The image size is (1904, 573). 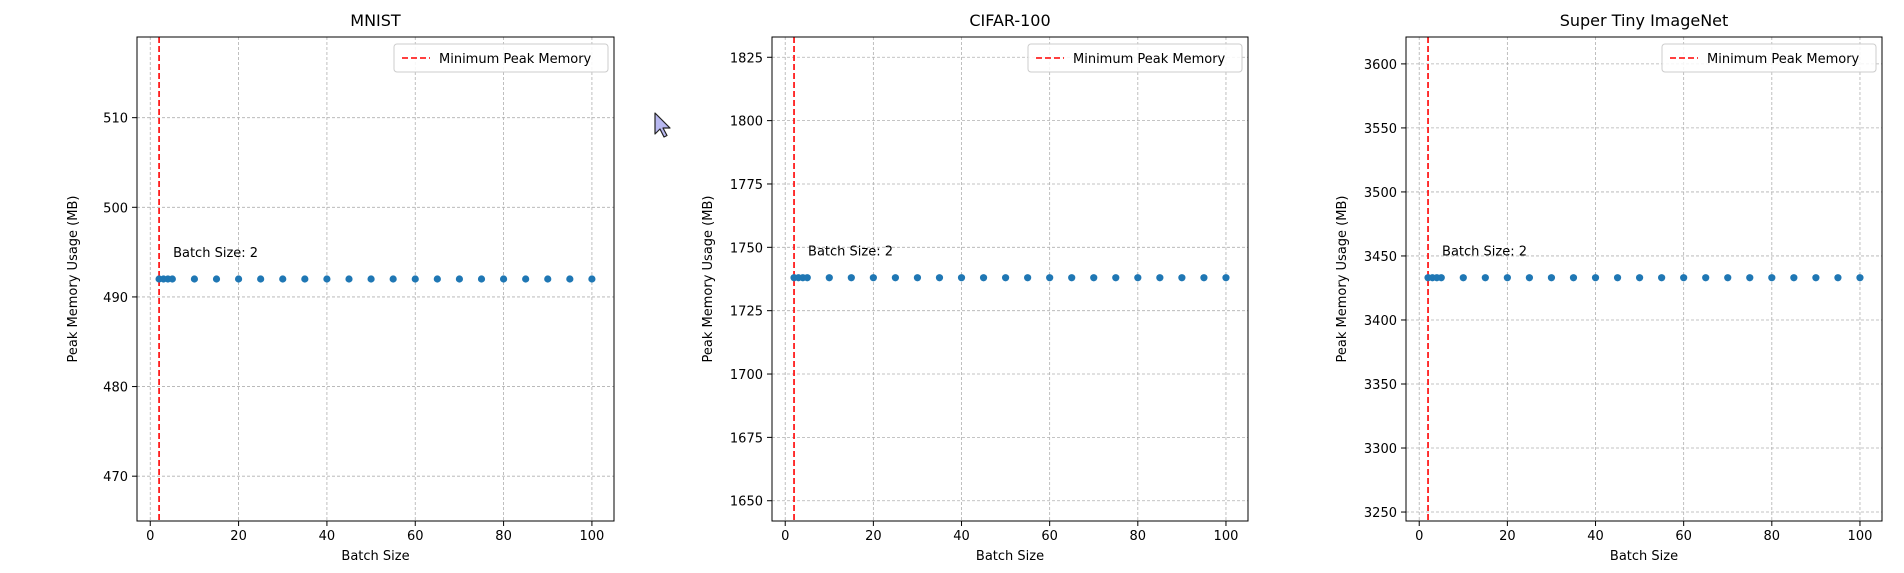 What do you see at coordinates (1380, 257) in the screenshot?
I see `y-tick-label: 3450` at bounding box center [1380, 257].